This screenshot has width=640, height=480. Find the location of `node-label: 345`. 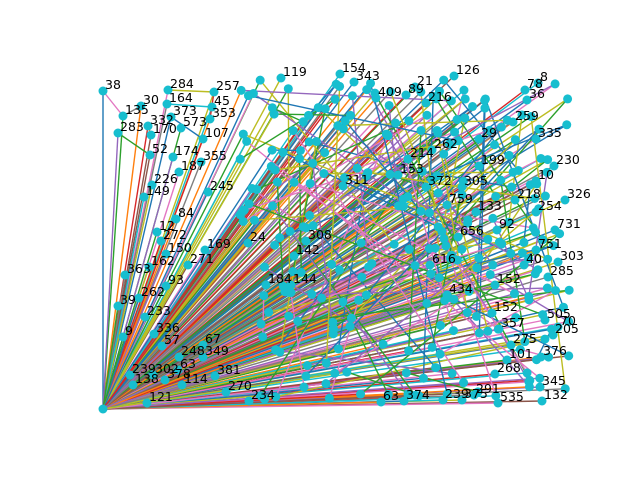

node-label: 345 is located at coordinates (554, 380).